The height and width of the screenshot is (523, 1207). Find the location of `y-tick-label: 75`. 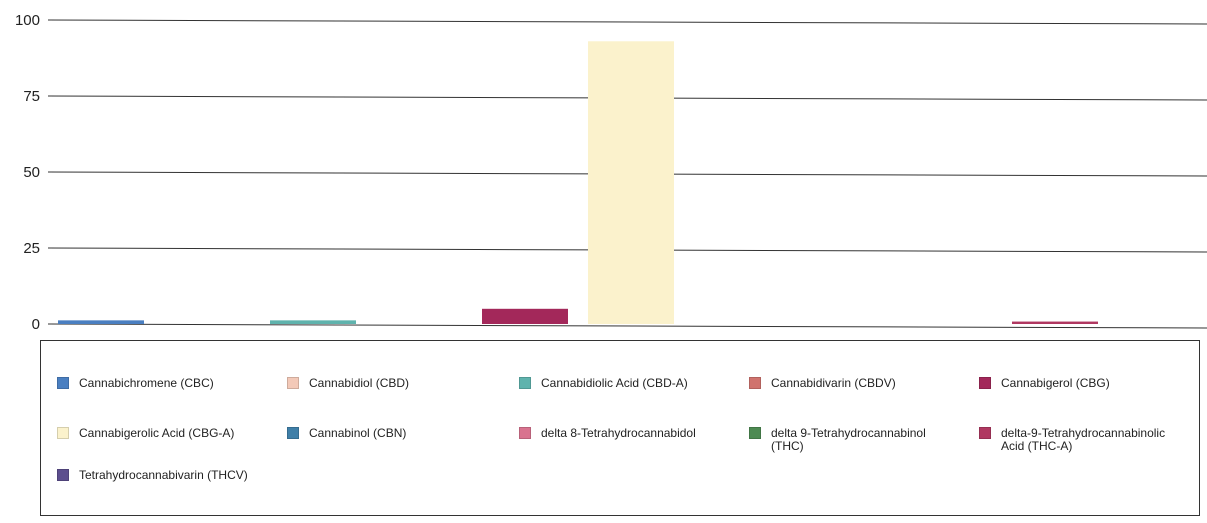

y-tick-label: 75 is located at coordinates (31, 96).